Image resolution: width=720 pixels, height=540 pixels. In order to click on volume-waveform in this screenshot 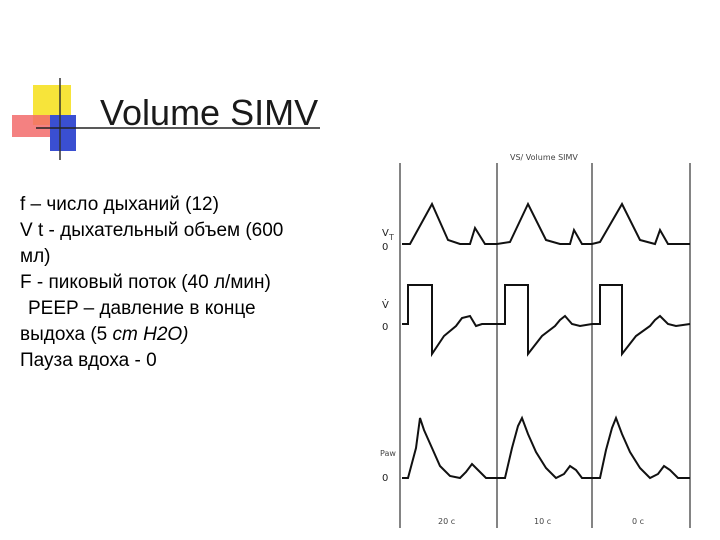, I will do `click(546, 223)`.